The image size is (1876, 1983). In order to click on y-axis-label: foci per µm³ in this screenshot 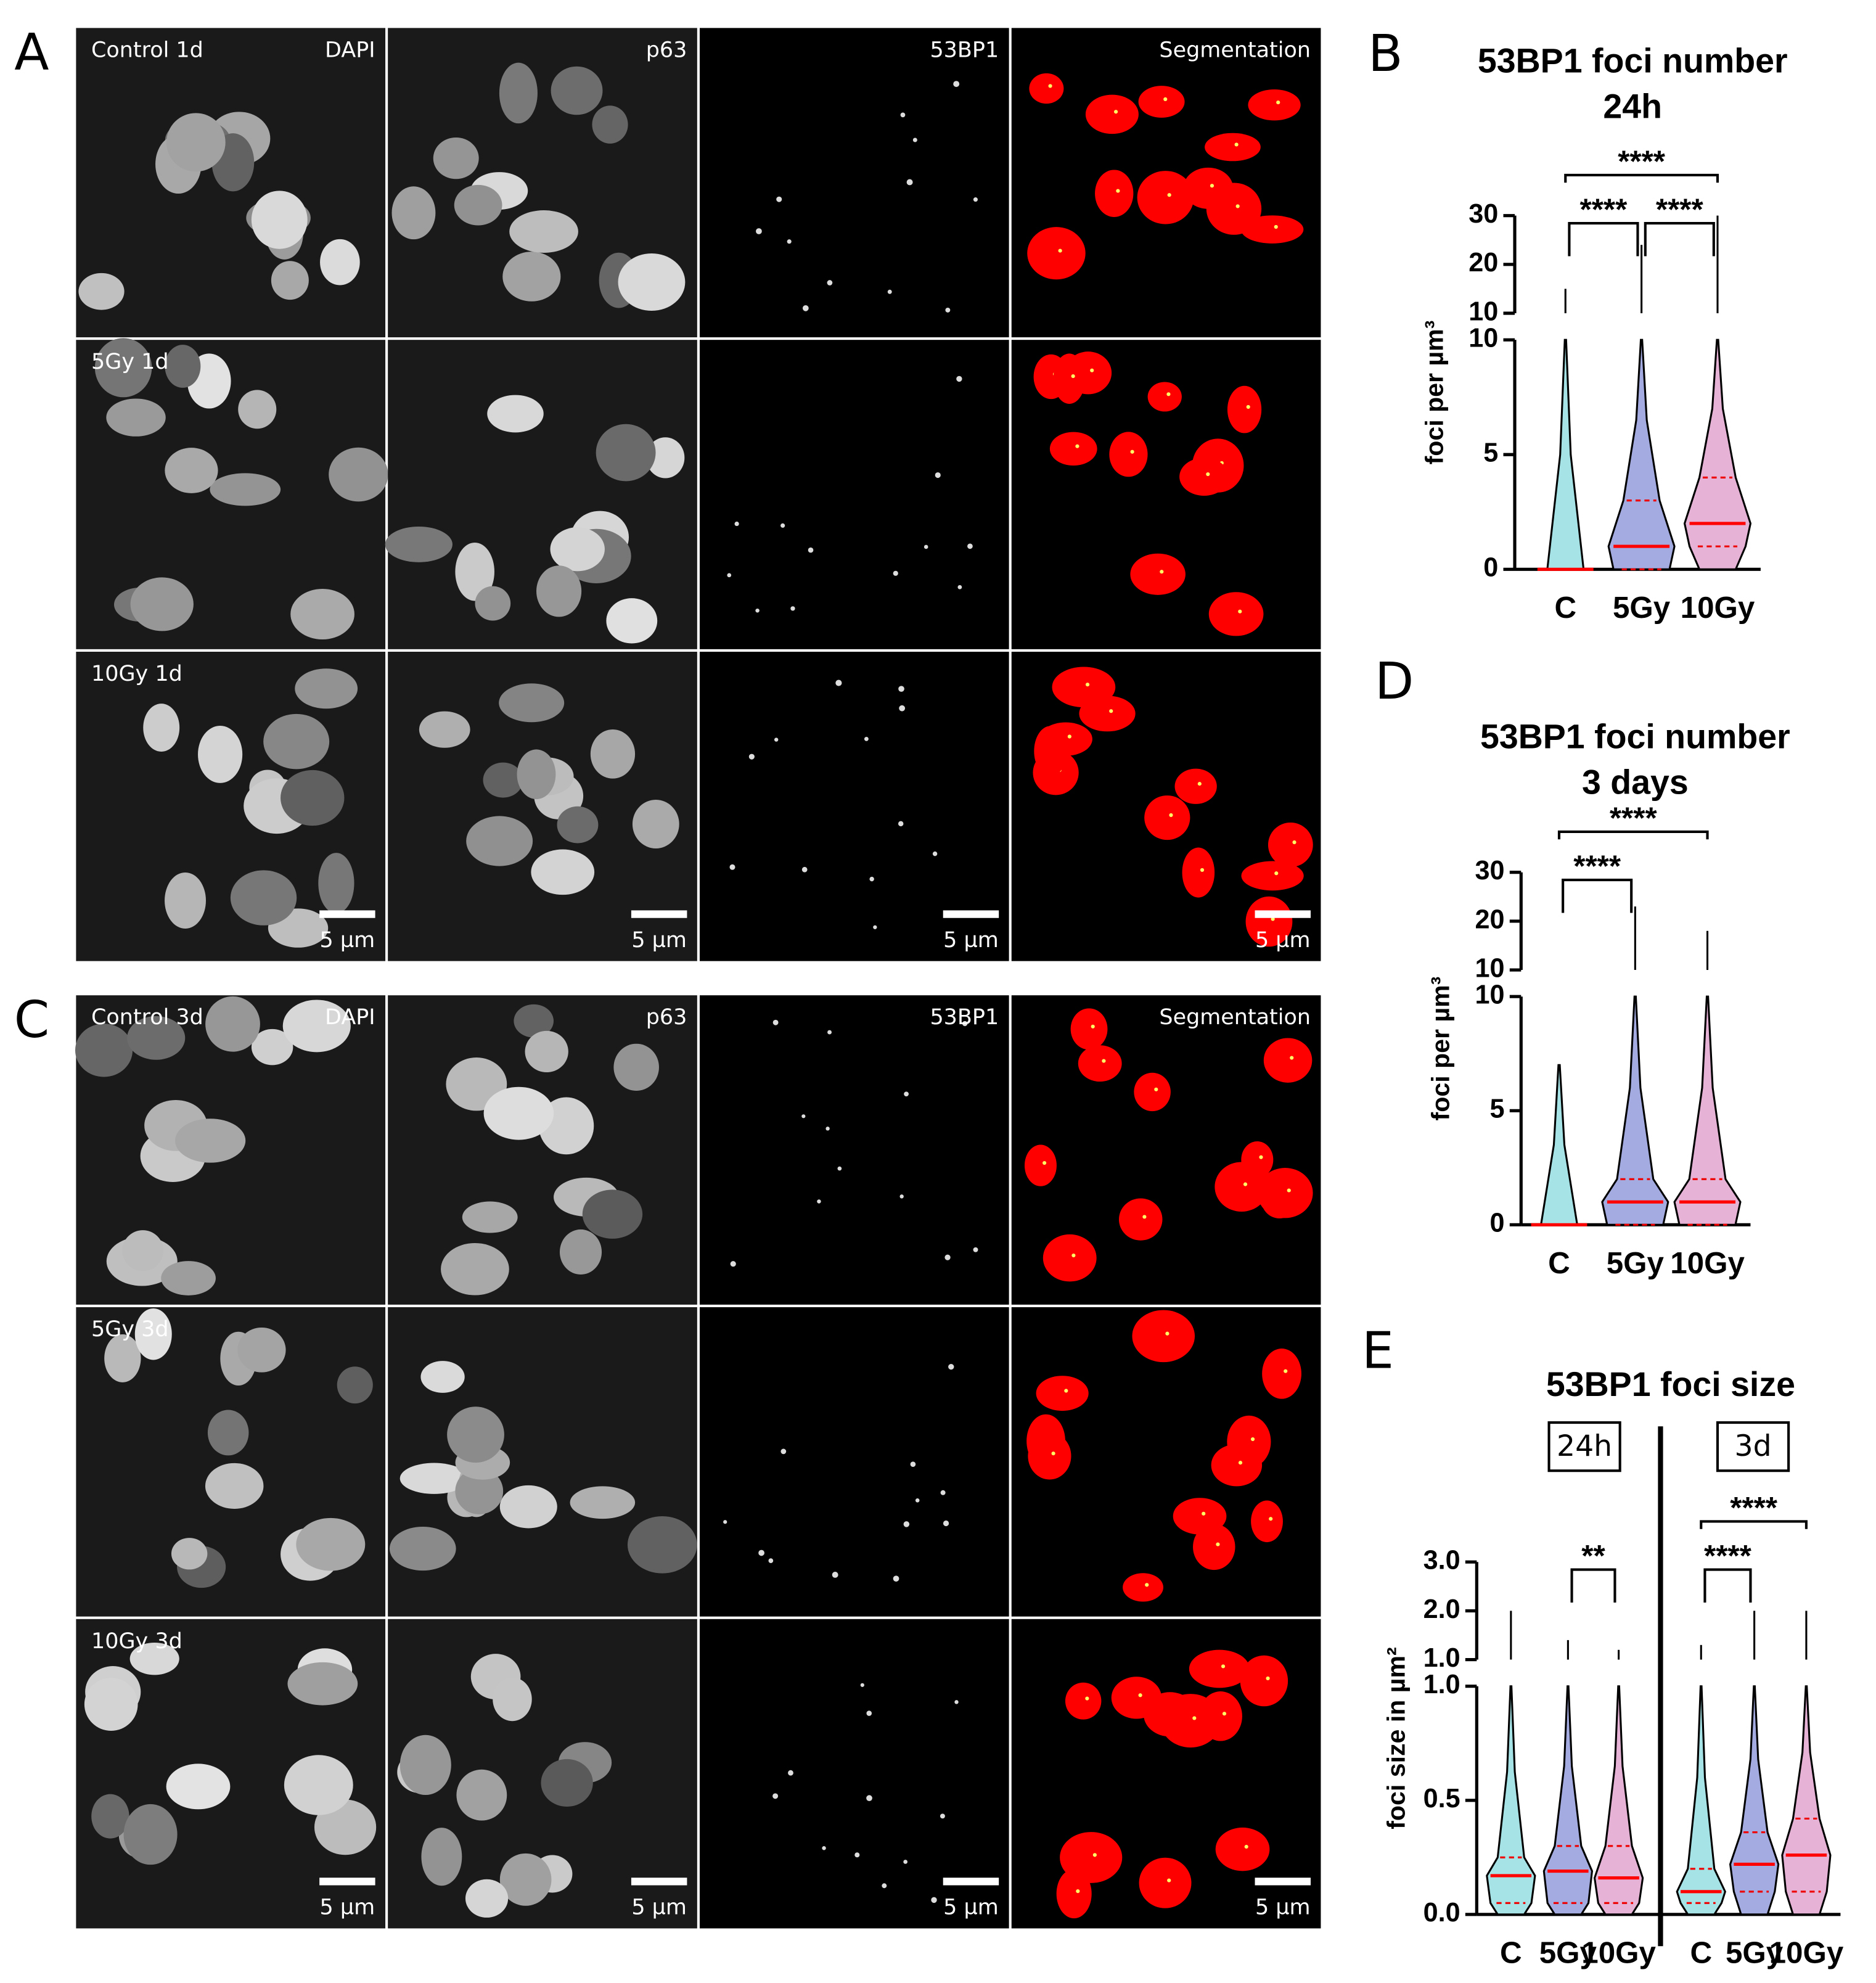, I will do `click(1434, 393)`.